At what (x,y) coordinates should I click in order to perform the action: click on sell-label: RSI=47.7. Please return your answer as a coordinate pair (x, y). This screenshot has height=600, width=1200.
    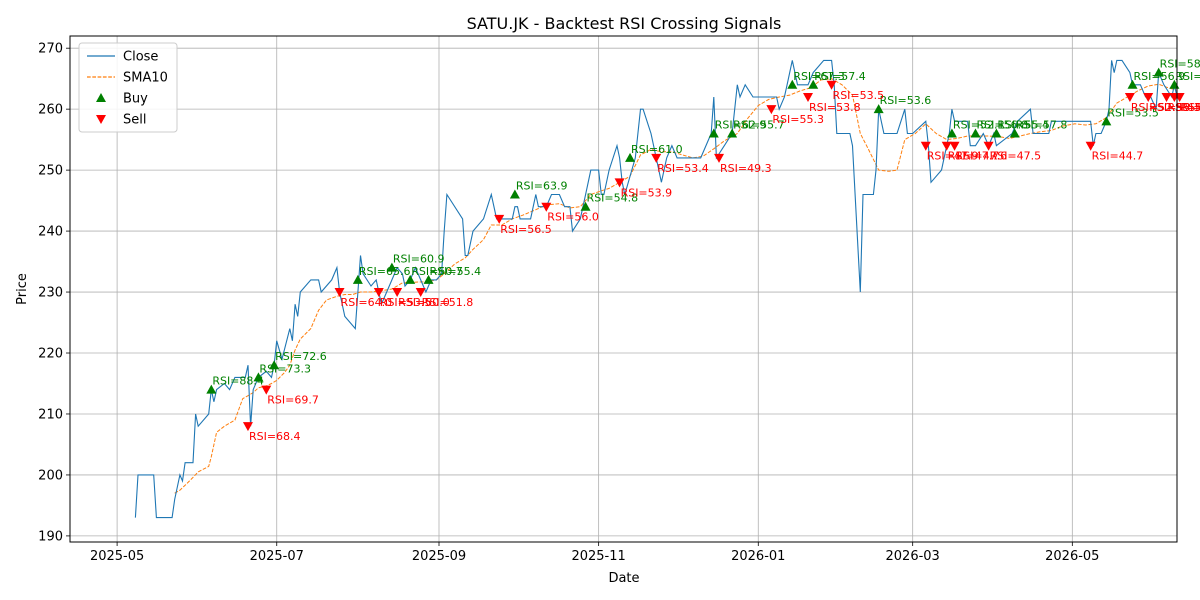
    Looking at the image, I should click on (974, 156).